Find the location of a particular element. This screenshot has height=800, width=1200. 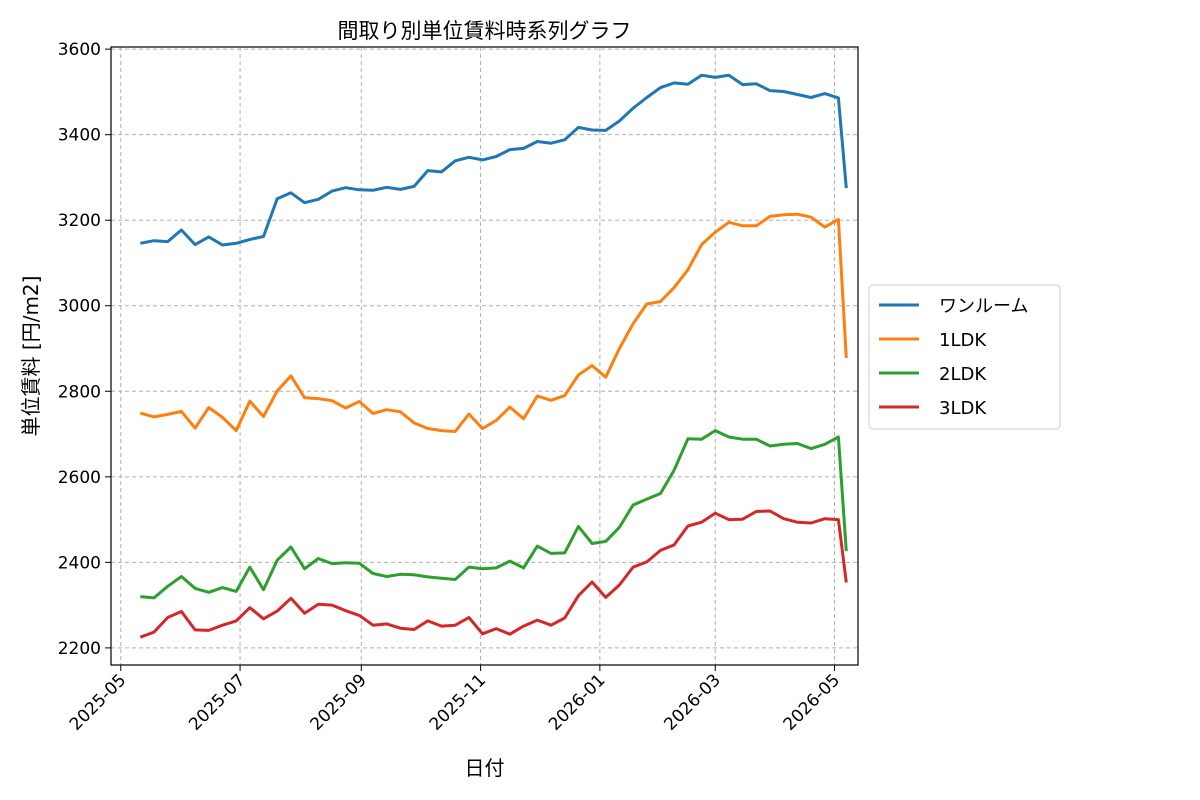

y-tick-label: 2200 is located at coordinates (79, 649).